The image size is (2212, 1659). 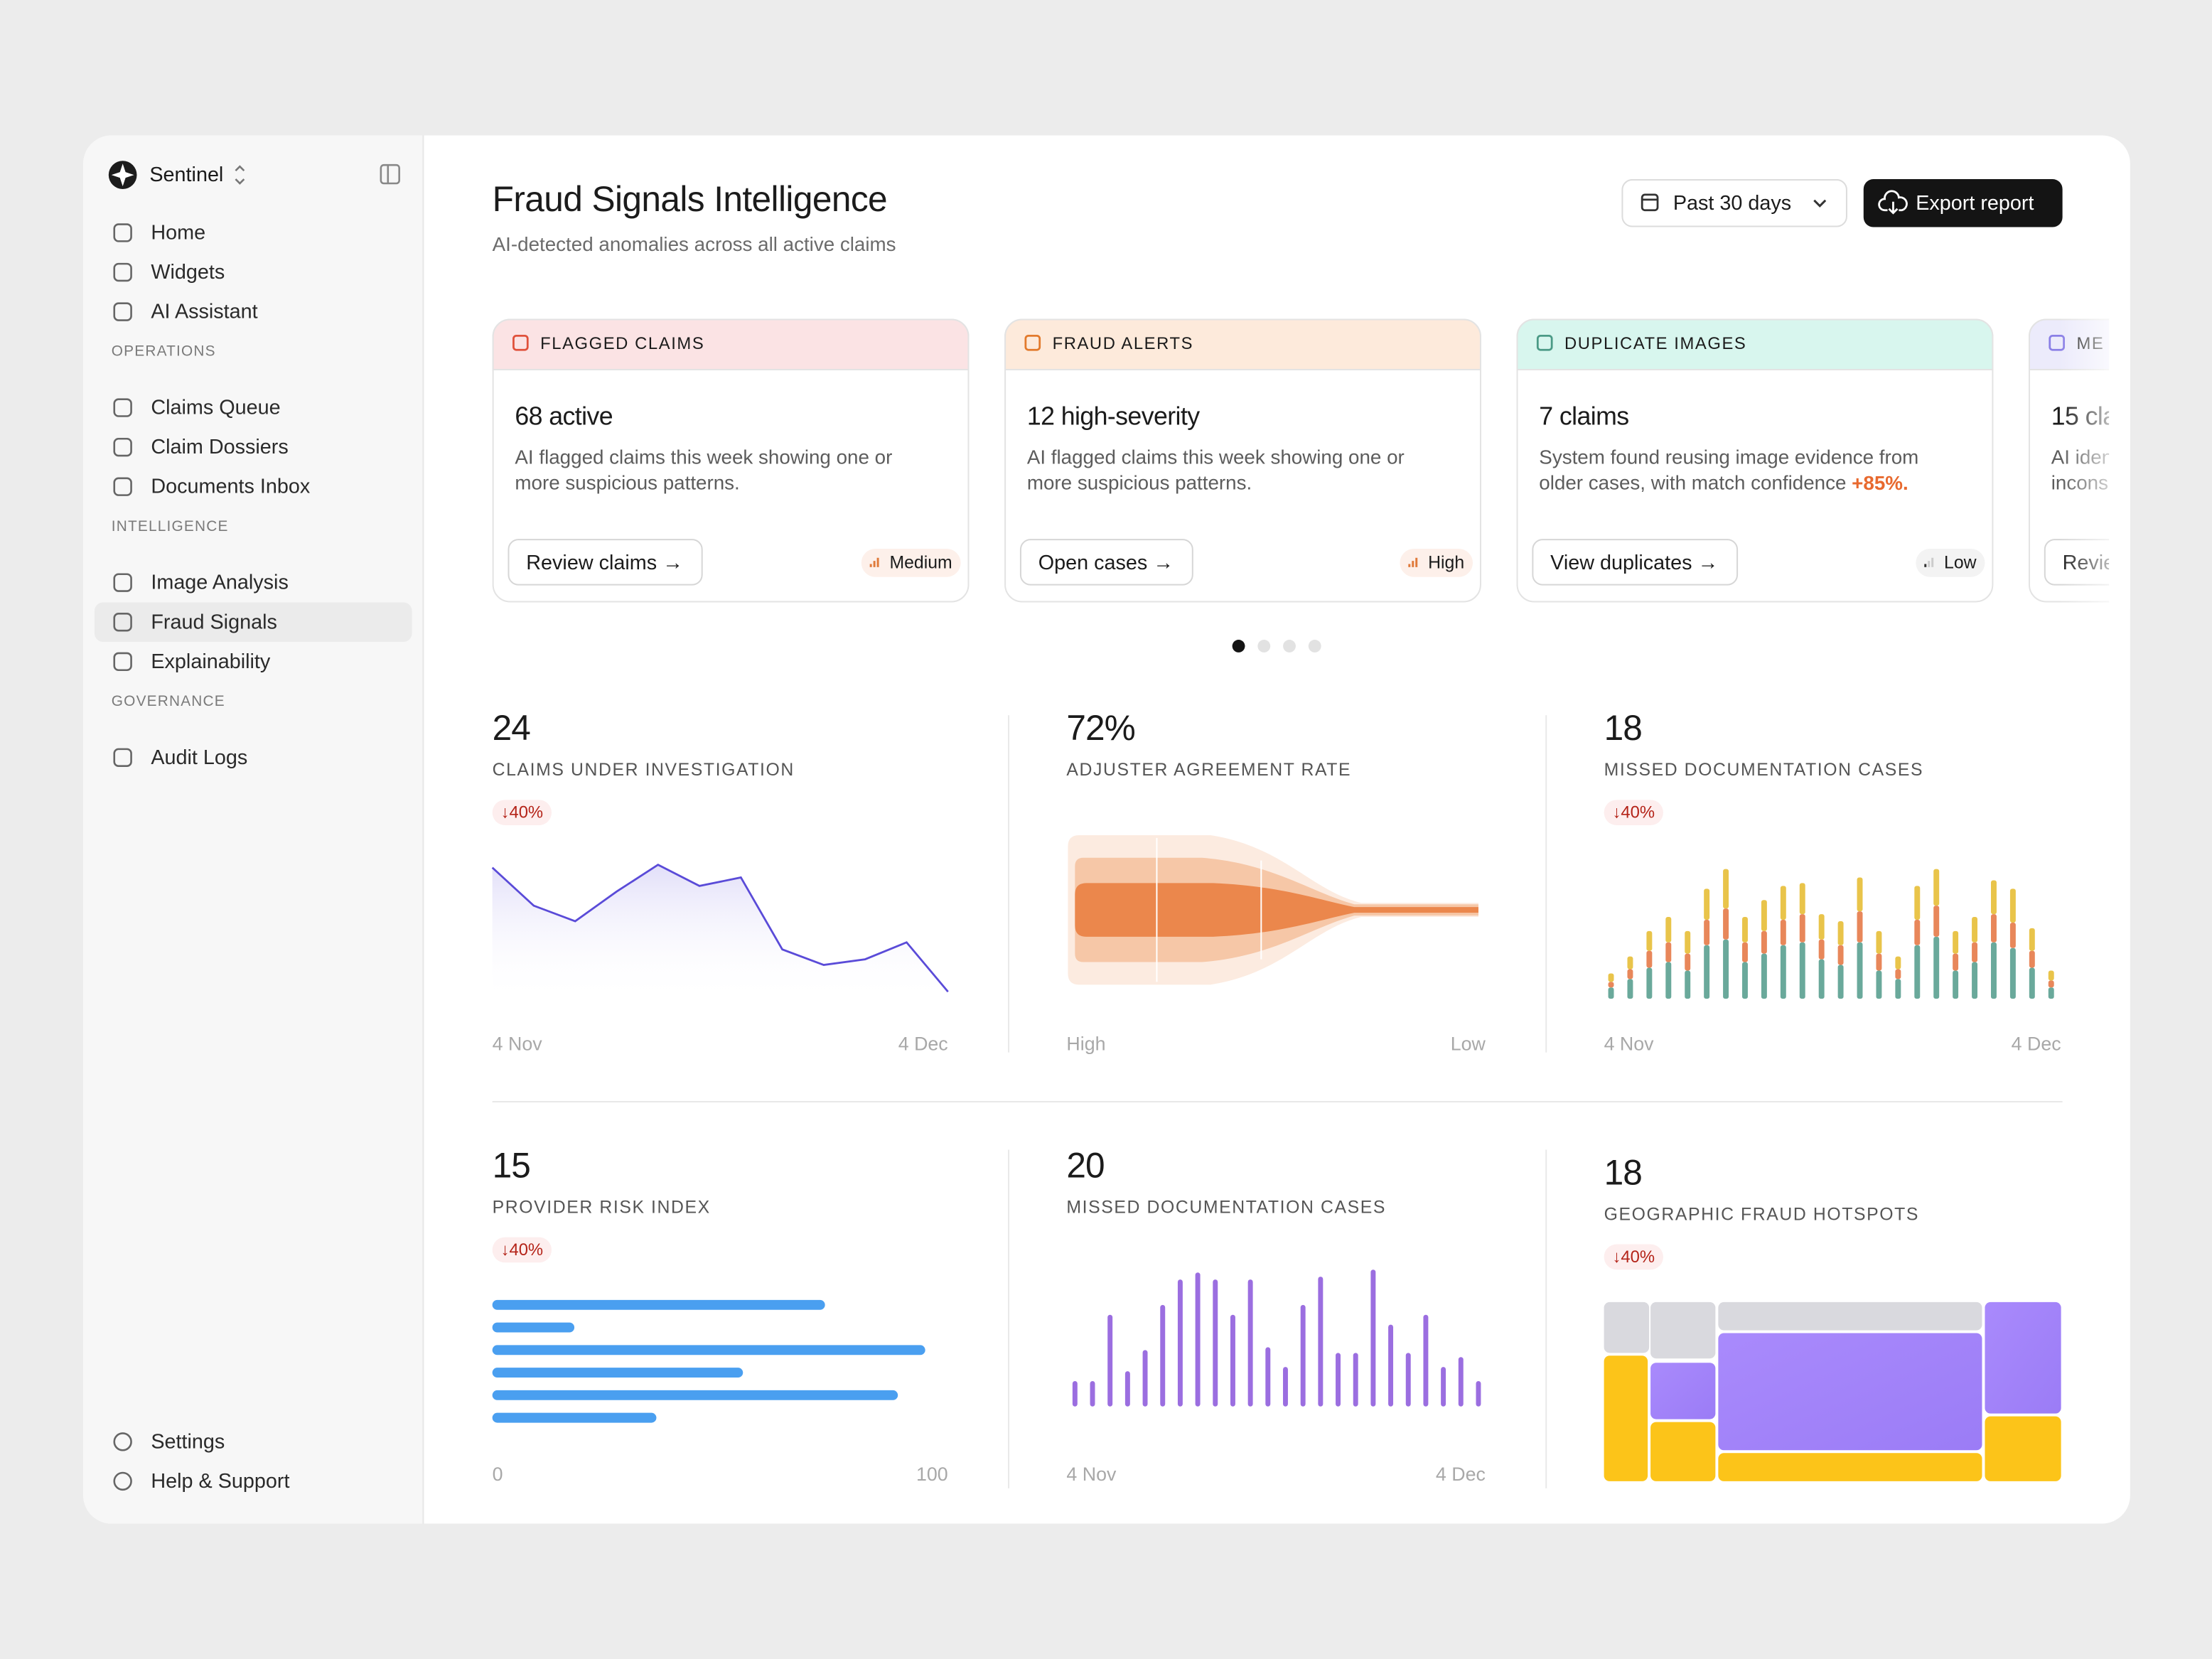 I want to click on collapse-icon, so click(x=390, y=174).